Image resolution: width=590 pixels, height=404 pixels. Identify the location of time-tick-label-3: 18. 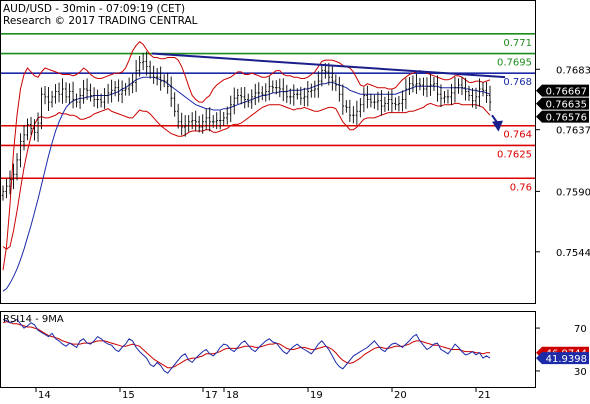
(232, 395).